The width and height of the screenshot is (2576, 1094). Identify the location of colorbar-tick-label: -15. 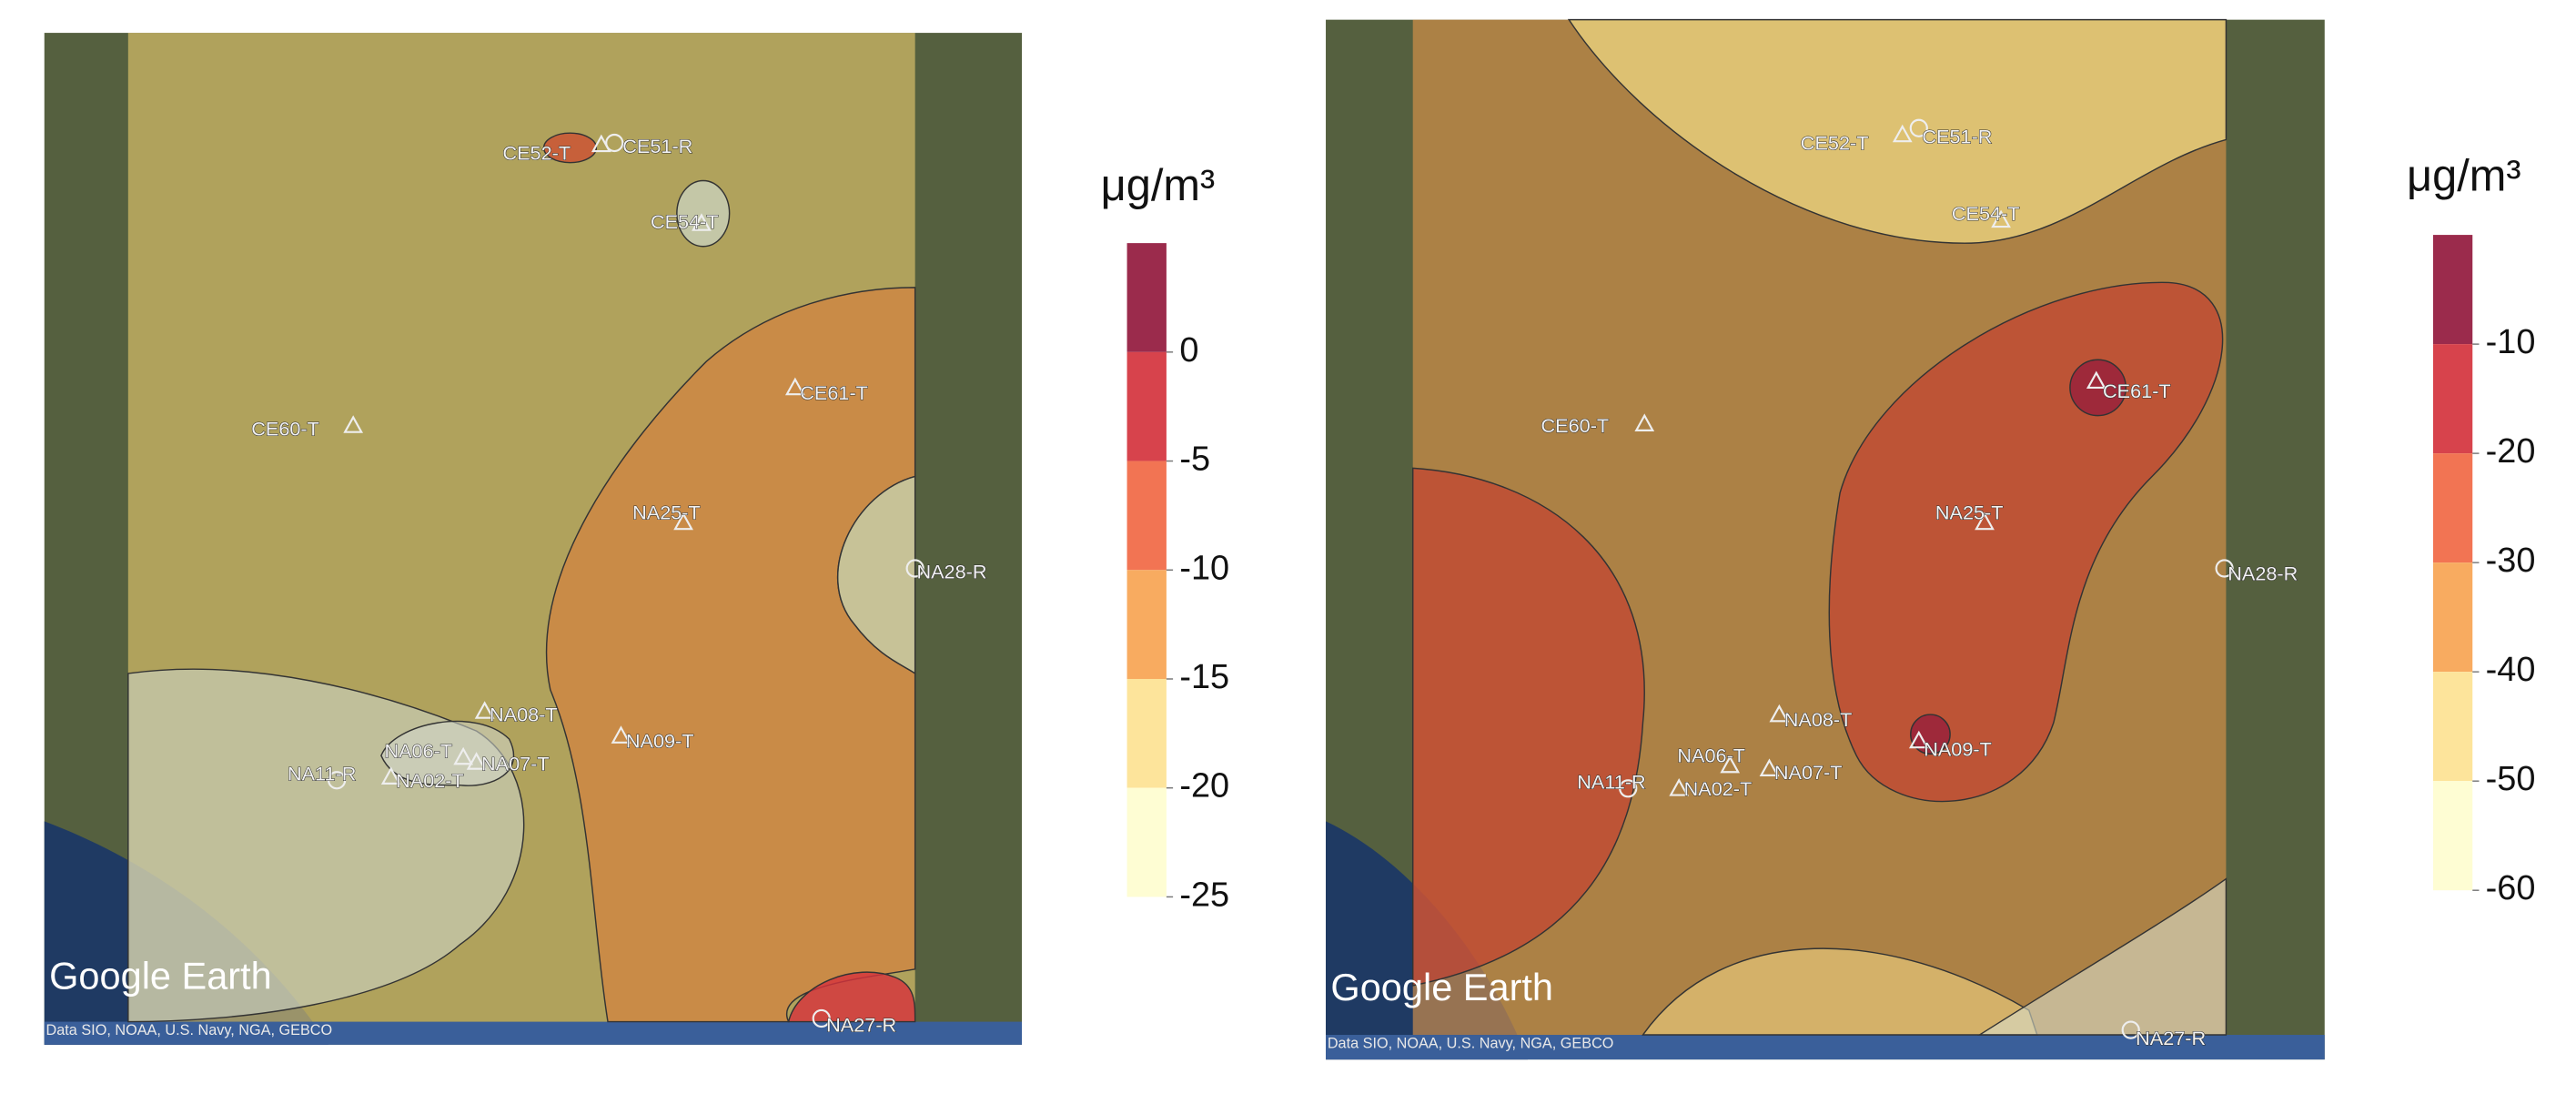
(1204, 677).